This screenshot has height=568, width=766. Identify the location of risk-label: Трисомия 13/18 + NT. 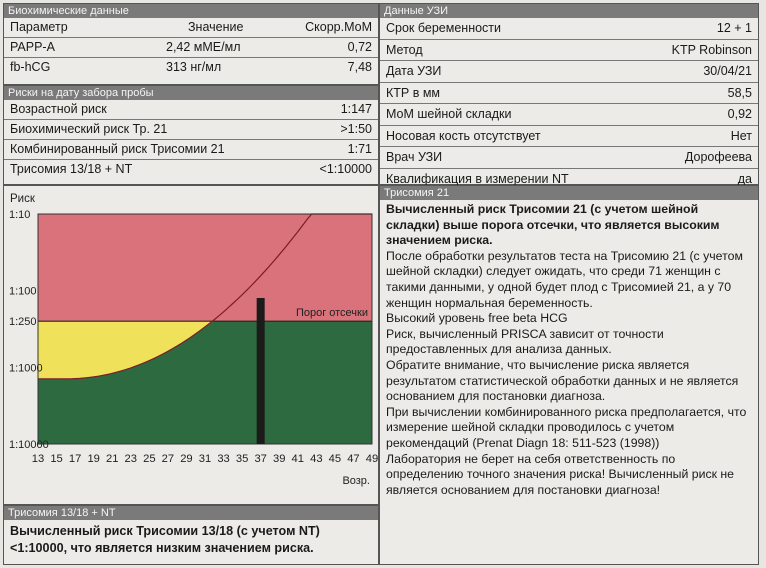
(71, 169).